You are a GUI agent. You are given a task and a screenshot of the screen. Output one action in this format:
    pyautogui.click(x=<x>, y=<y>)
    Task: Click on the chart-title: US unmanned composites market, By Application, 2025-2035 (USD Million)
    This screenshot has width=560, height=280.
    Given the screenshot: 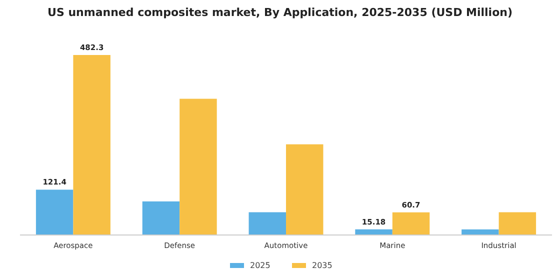 What is the action you would take?
    pyautogui.click(x=280, y=12)
    